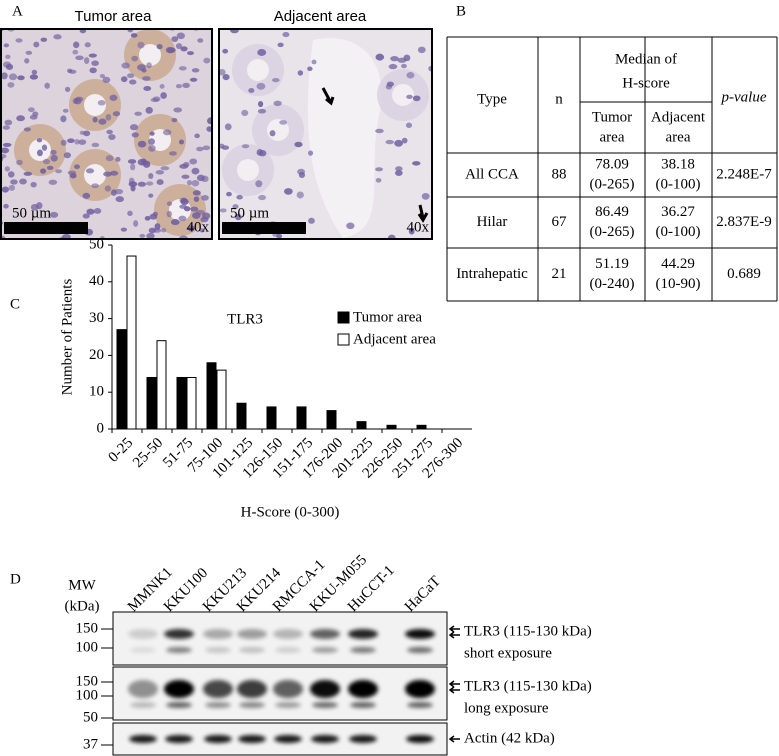 The image size is (779, 756). I want to click on magnification: 40x, so click(198, 227).